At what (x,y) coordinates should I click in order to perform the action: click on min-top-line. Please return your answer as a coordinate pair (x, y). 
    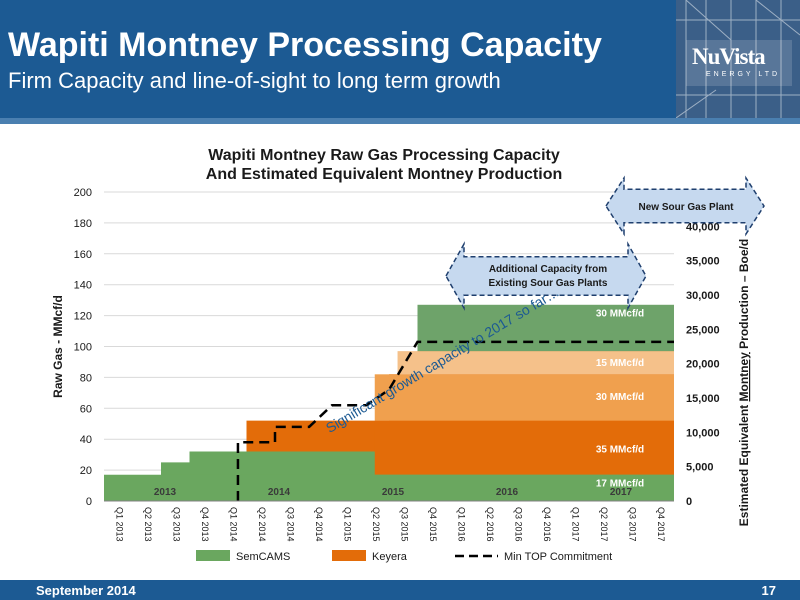
    Looking at the image, I should click on (455, 420).